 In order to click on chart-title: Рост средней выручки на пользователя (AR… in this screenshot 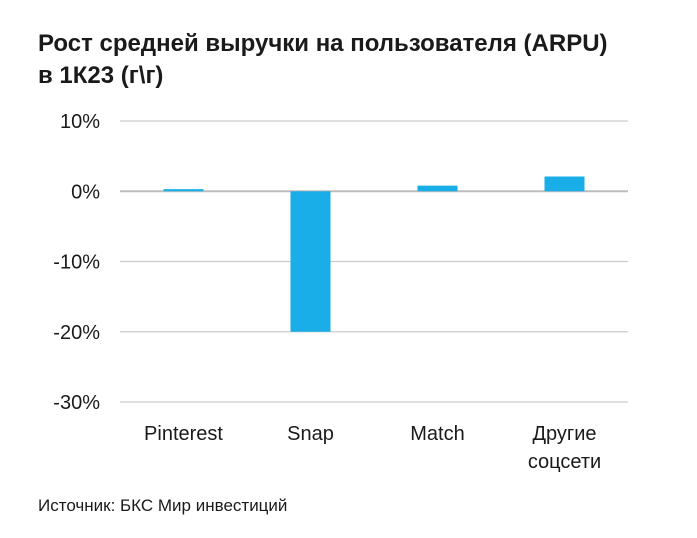, I will do `click(353, 60)`.